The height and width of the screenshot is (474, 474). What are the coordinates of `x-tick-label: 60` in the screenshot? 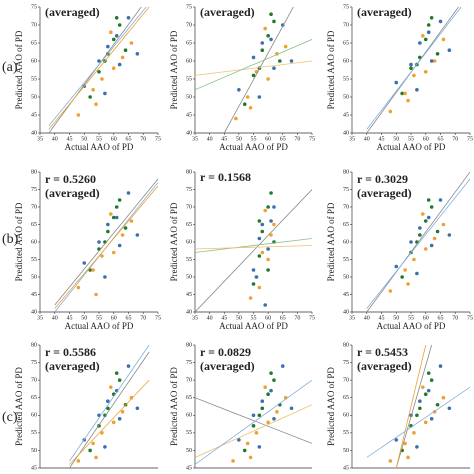 It's located at (426, 139).